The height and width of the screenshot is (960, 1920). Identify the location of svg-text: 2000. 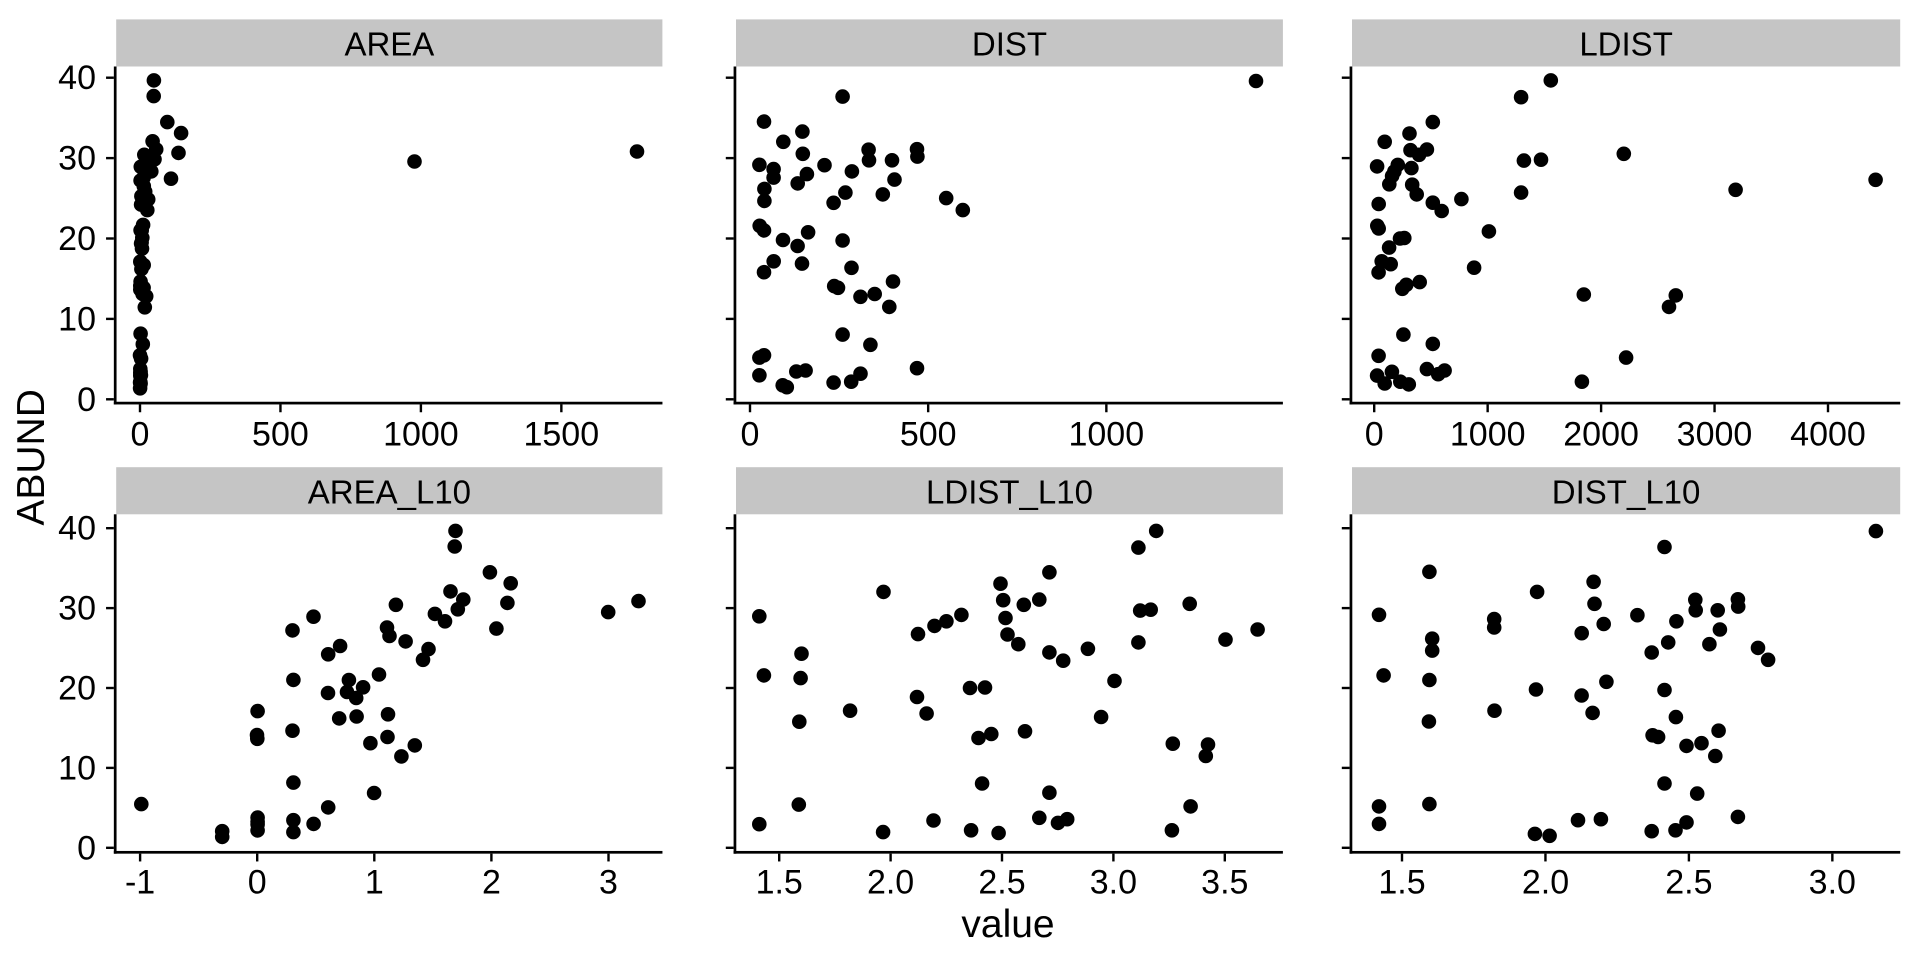
(1601, 435).